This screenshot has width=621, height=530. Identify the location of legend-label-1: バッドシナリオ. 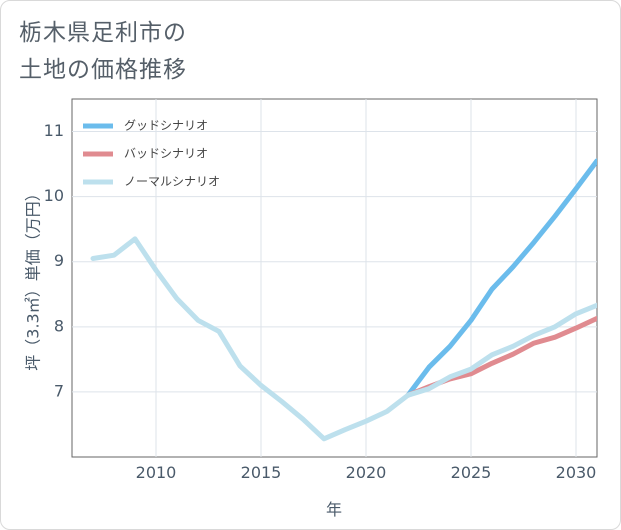
(166, 154).